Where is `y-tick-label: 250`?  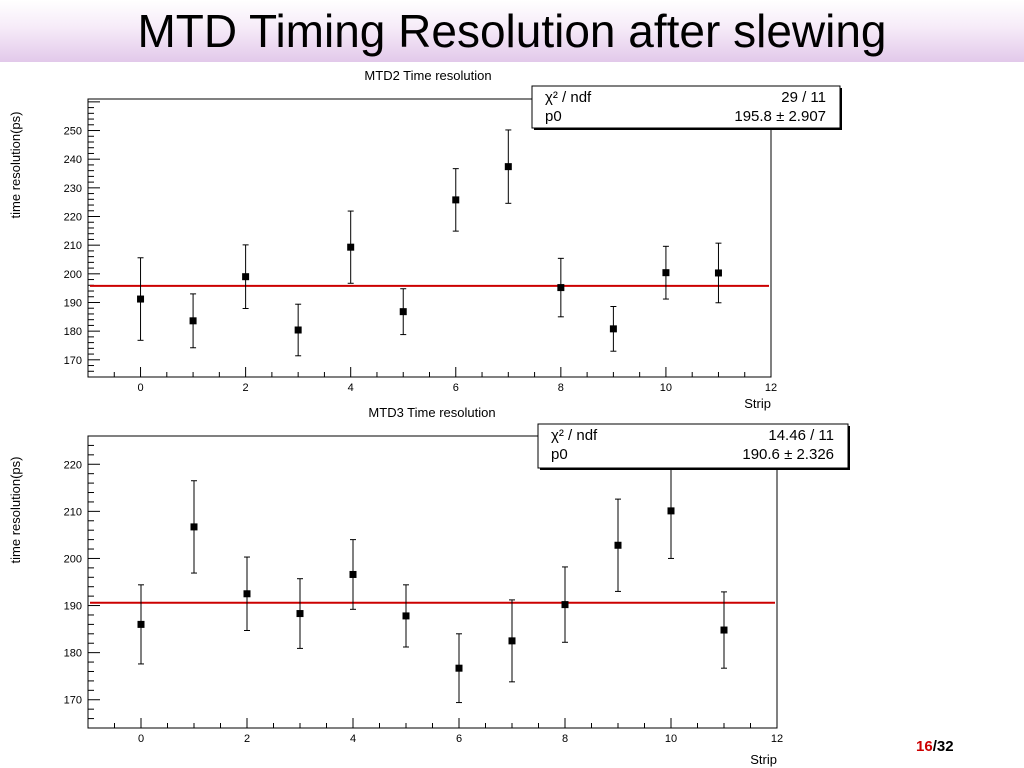 y-tick-label: 250 is located at coordinates (73, 132).